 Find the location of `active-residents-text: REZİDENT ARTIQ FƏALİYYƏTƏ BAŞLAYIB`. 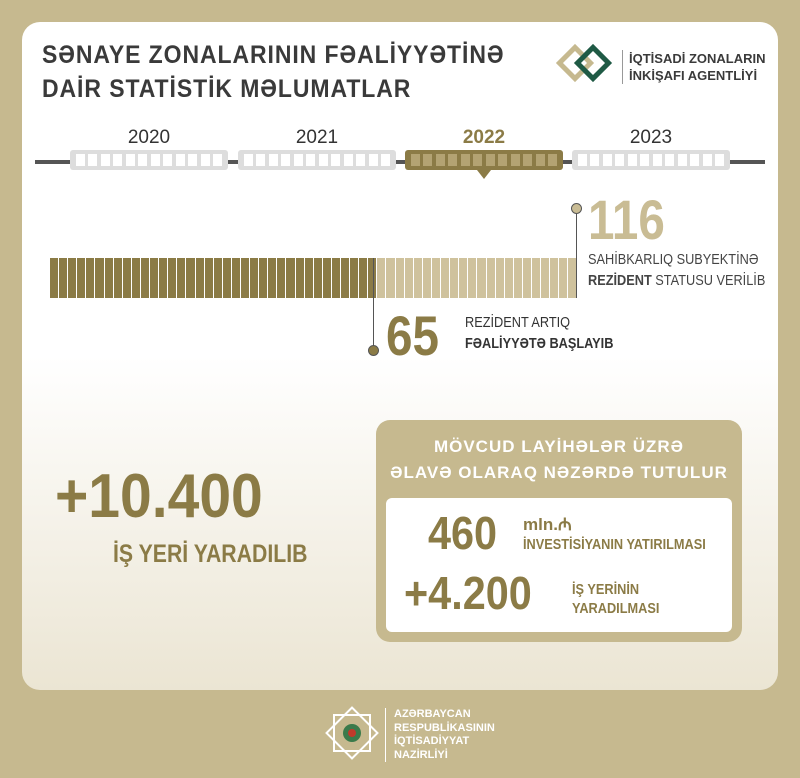

active-residents-text: REZİDENT ARTIQ FƏALİYYƏTƏ BAŞLAYIB is located at coordinates (539, 333).